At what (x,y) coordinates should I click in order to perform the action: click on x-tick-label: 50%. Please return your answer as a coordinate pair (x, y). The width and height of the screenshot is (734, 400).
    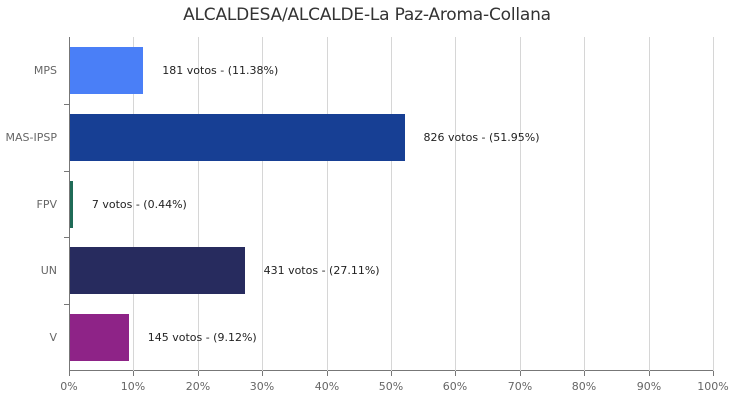
    Looking at the image, I should click on (391, 386).